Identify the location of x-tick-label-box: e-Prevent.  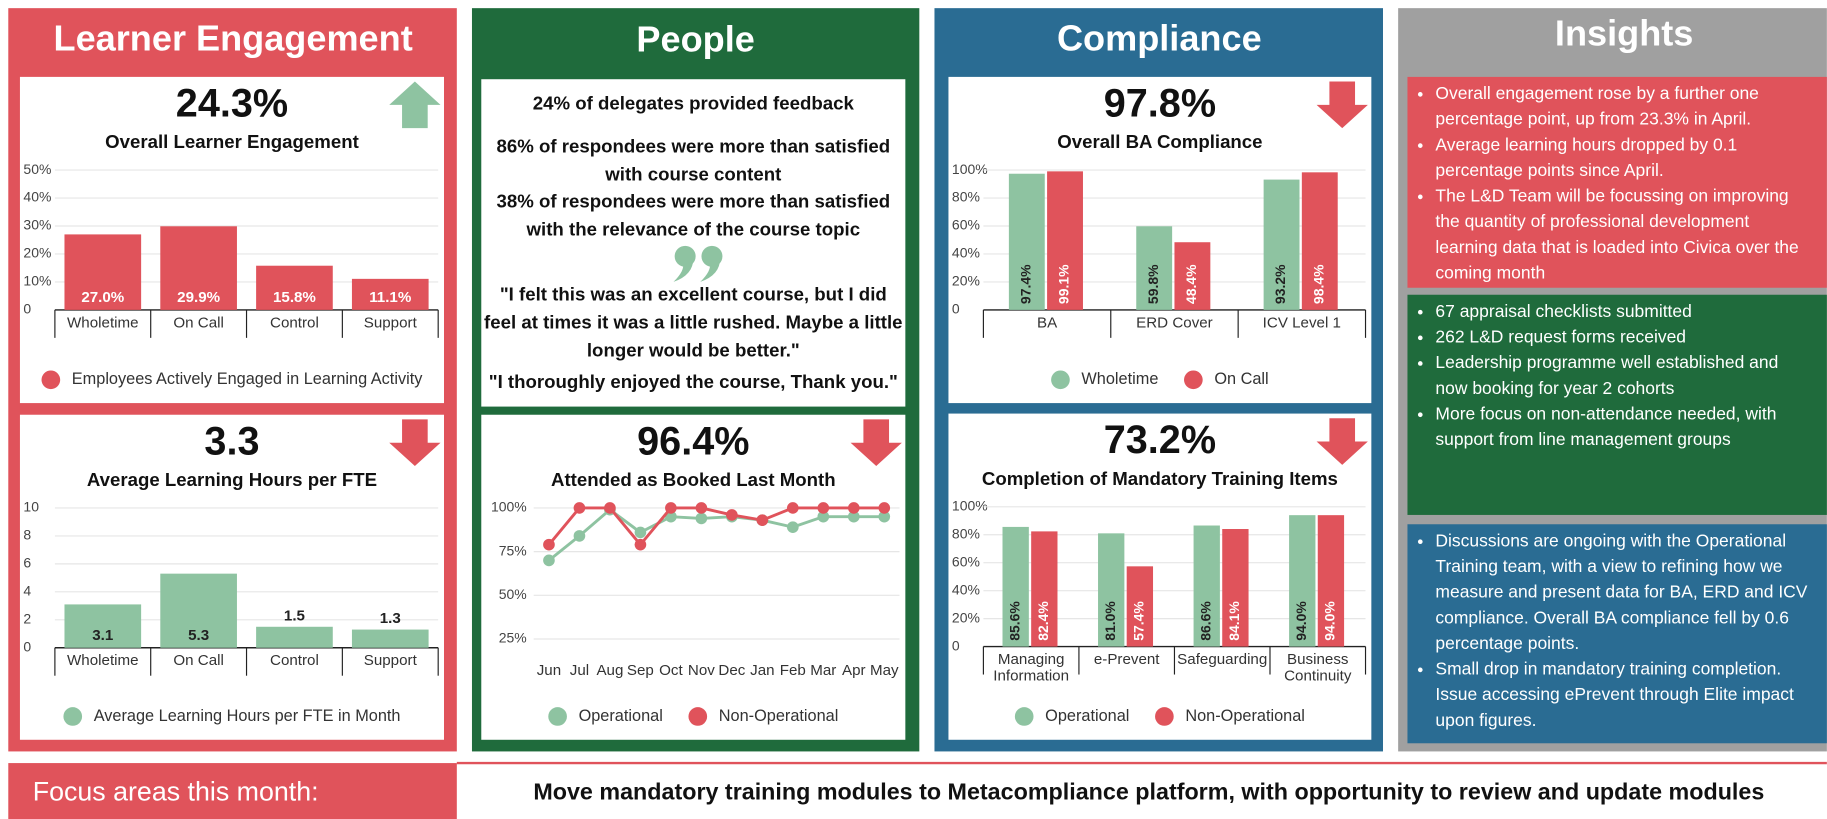
(1127, 659).